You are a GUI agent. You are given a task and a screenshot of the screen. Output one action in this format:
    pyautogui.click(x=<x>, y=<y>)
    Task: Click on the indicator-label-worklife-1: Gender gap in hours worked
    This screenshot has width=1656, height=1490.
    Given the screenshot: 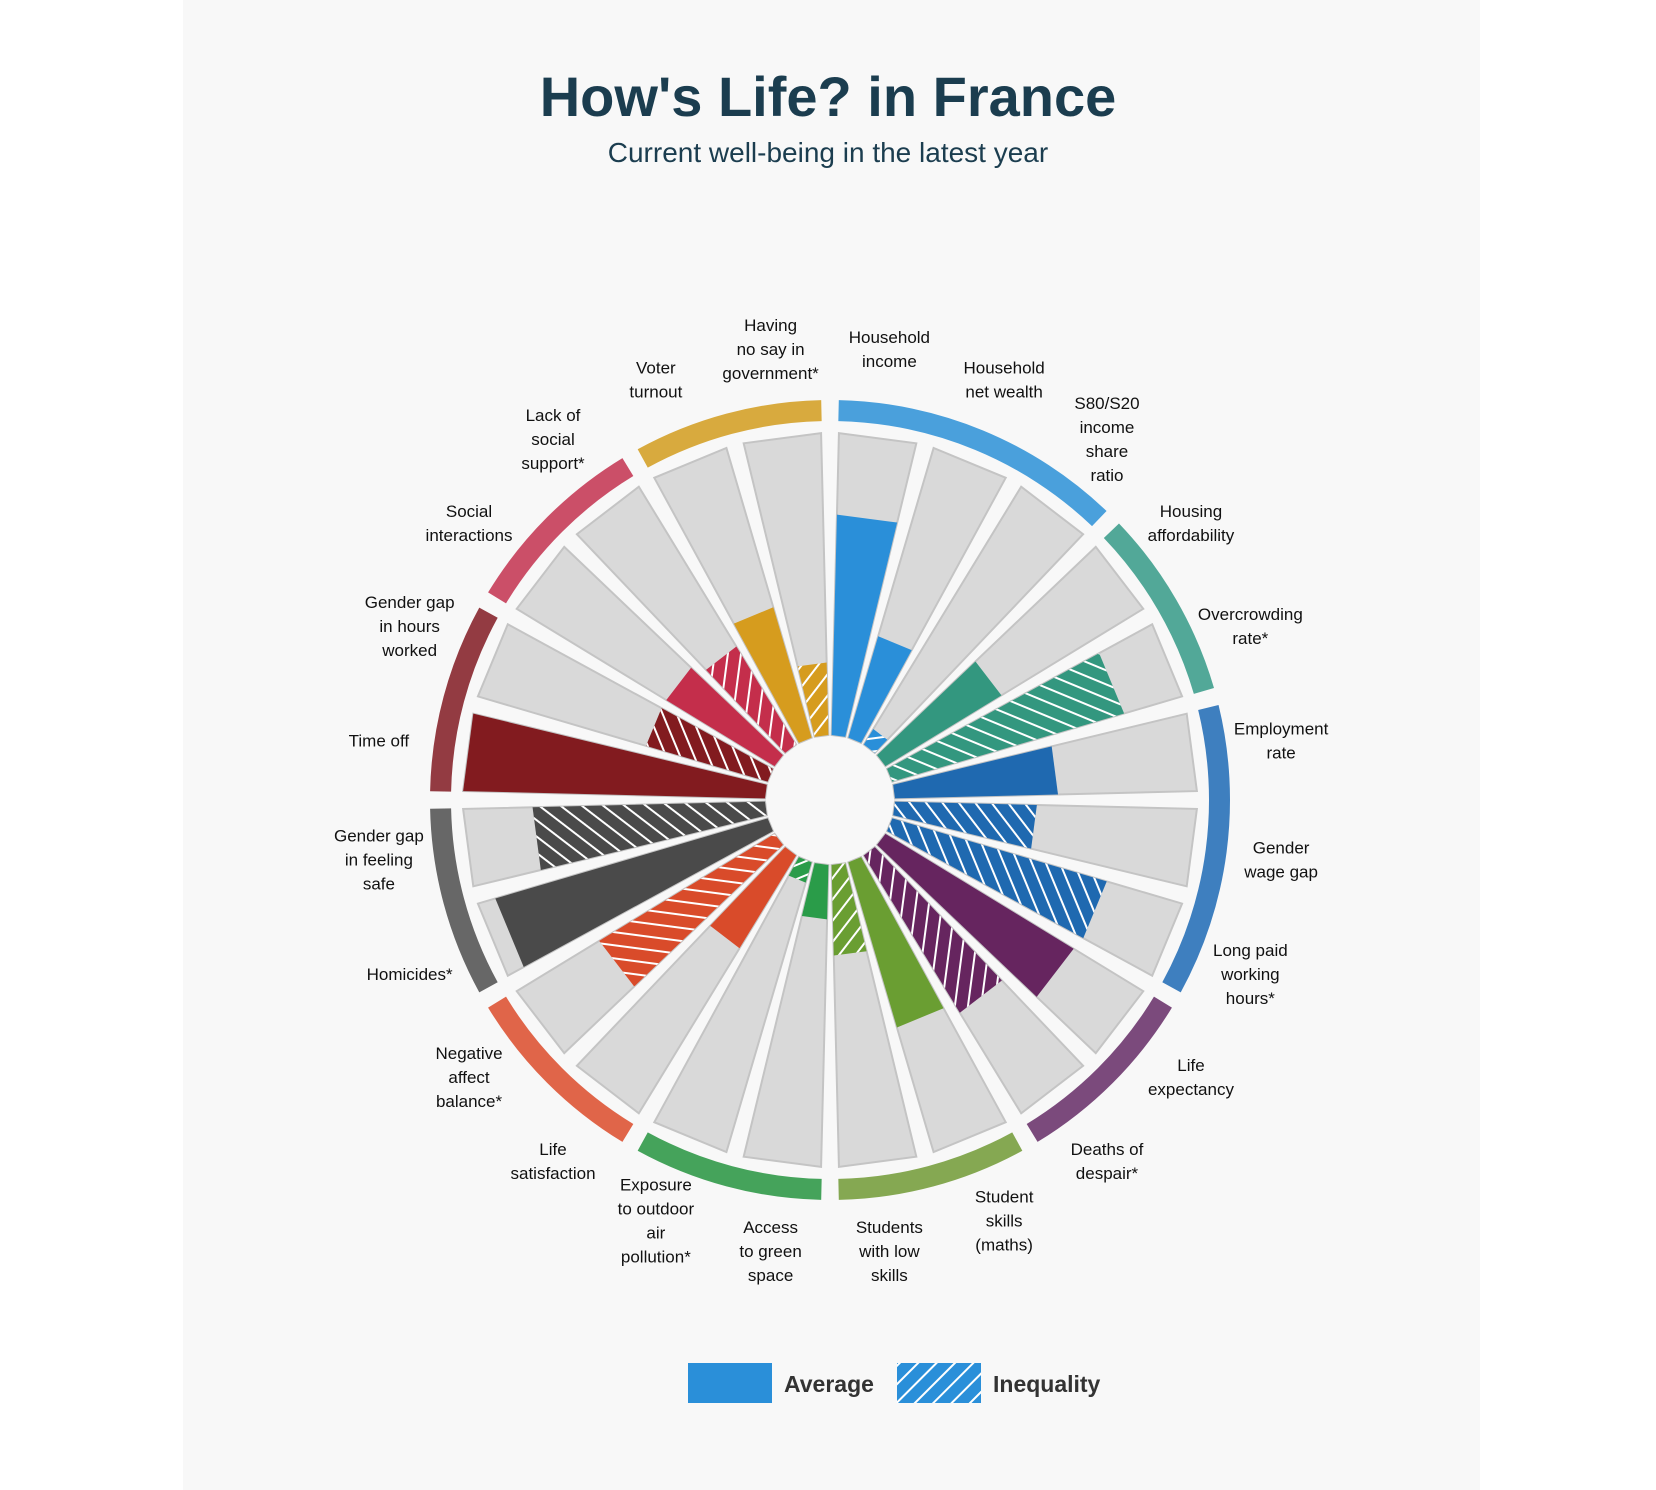 What is the action you would take?
    pyautogui.click(x=410, y=626)
    